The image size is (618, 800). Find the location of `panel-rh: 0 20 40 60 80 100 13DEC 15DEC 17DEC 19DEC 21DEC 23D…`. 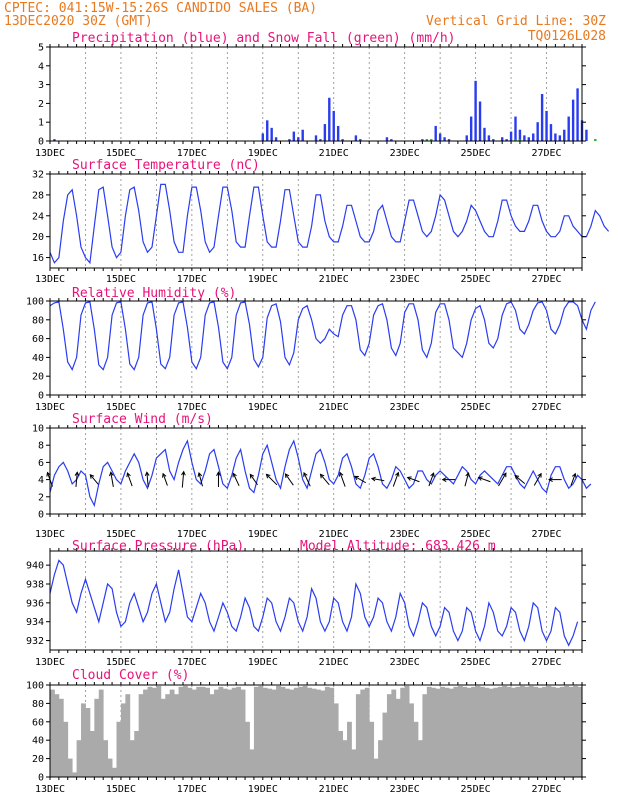

panel-rh: 0 20 40 60 80 100 13DEC 15DEC 17DEC 19DEC 21DEC 23D… is located at coordinates (311, 349).